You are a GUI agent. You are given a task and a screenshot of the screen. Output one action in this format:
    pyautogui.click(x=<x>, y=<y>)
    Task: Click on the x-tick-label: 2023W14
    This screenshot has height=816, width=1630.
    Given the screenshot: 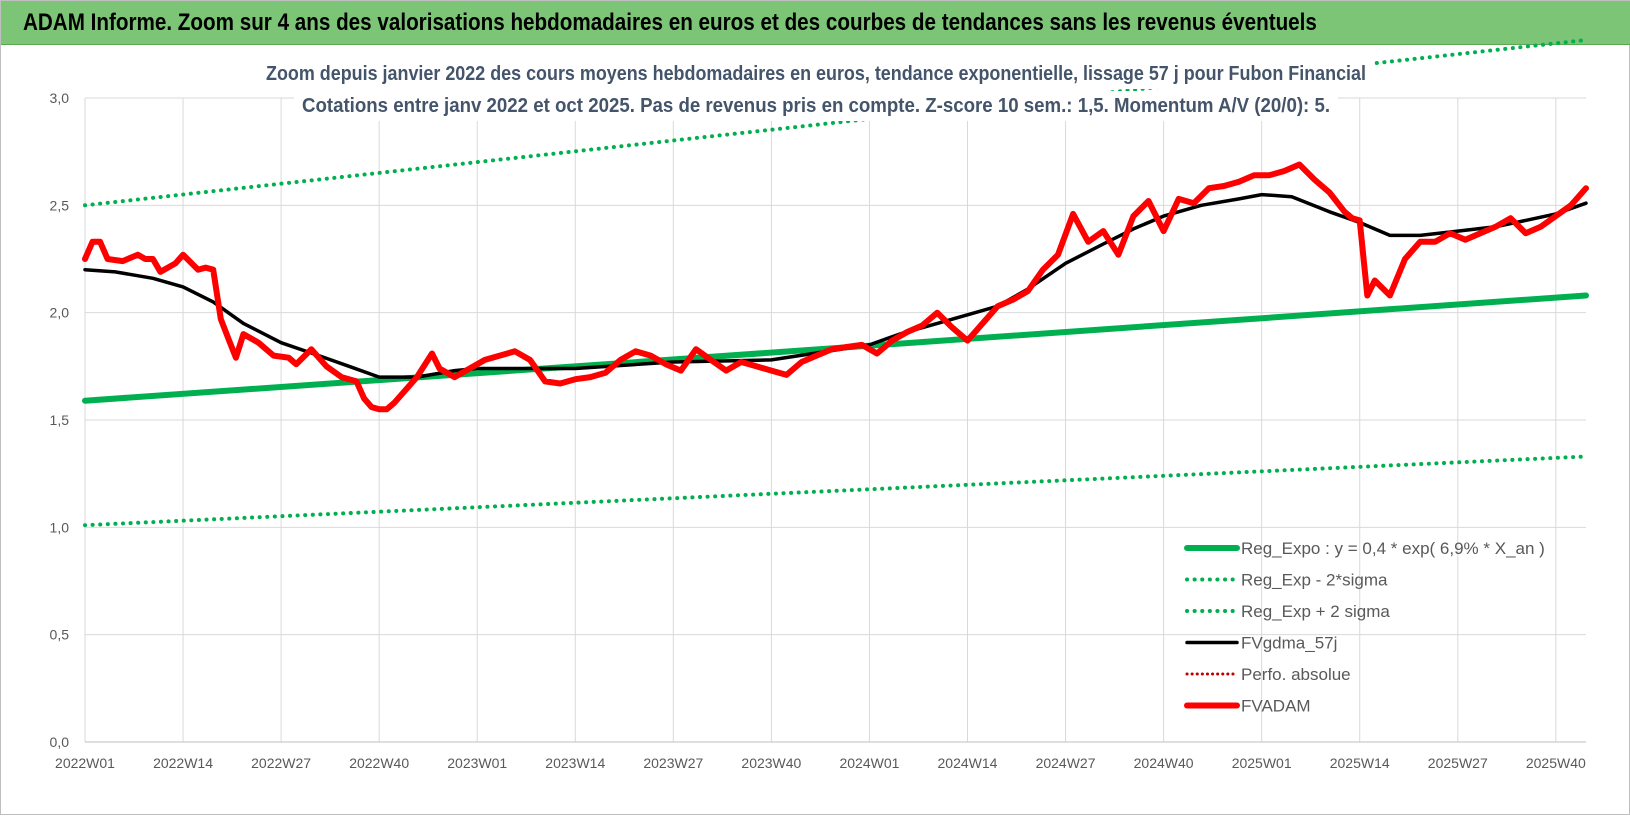 What is the action you would take?
    pyautogui.click(x=575, y=763)
    